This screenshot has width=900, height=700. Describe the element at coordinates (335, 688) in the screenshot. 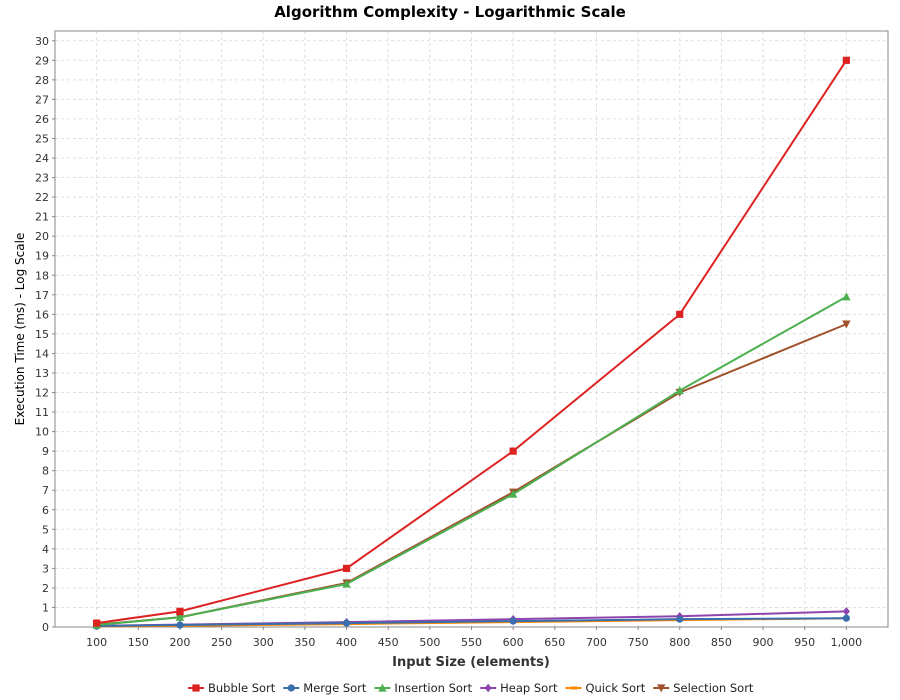

I see `legend-label: Merge Sort` at that location.